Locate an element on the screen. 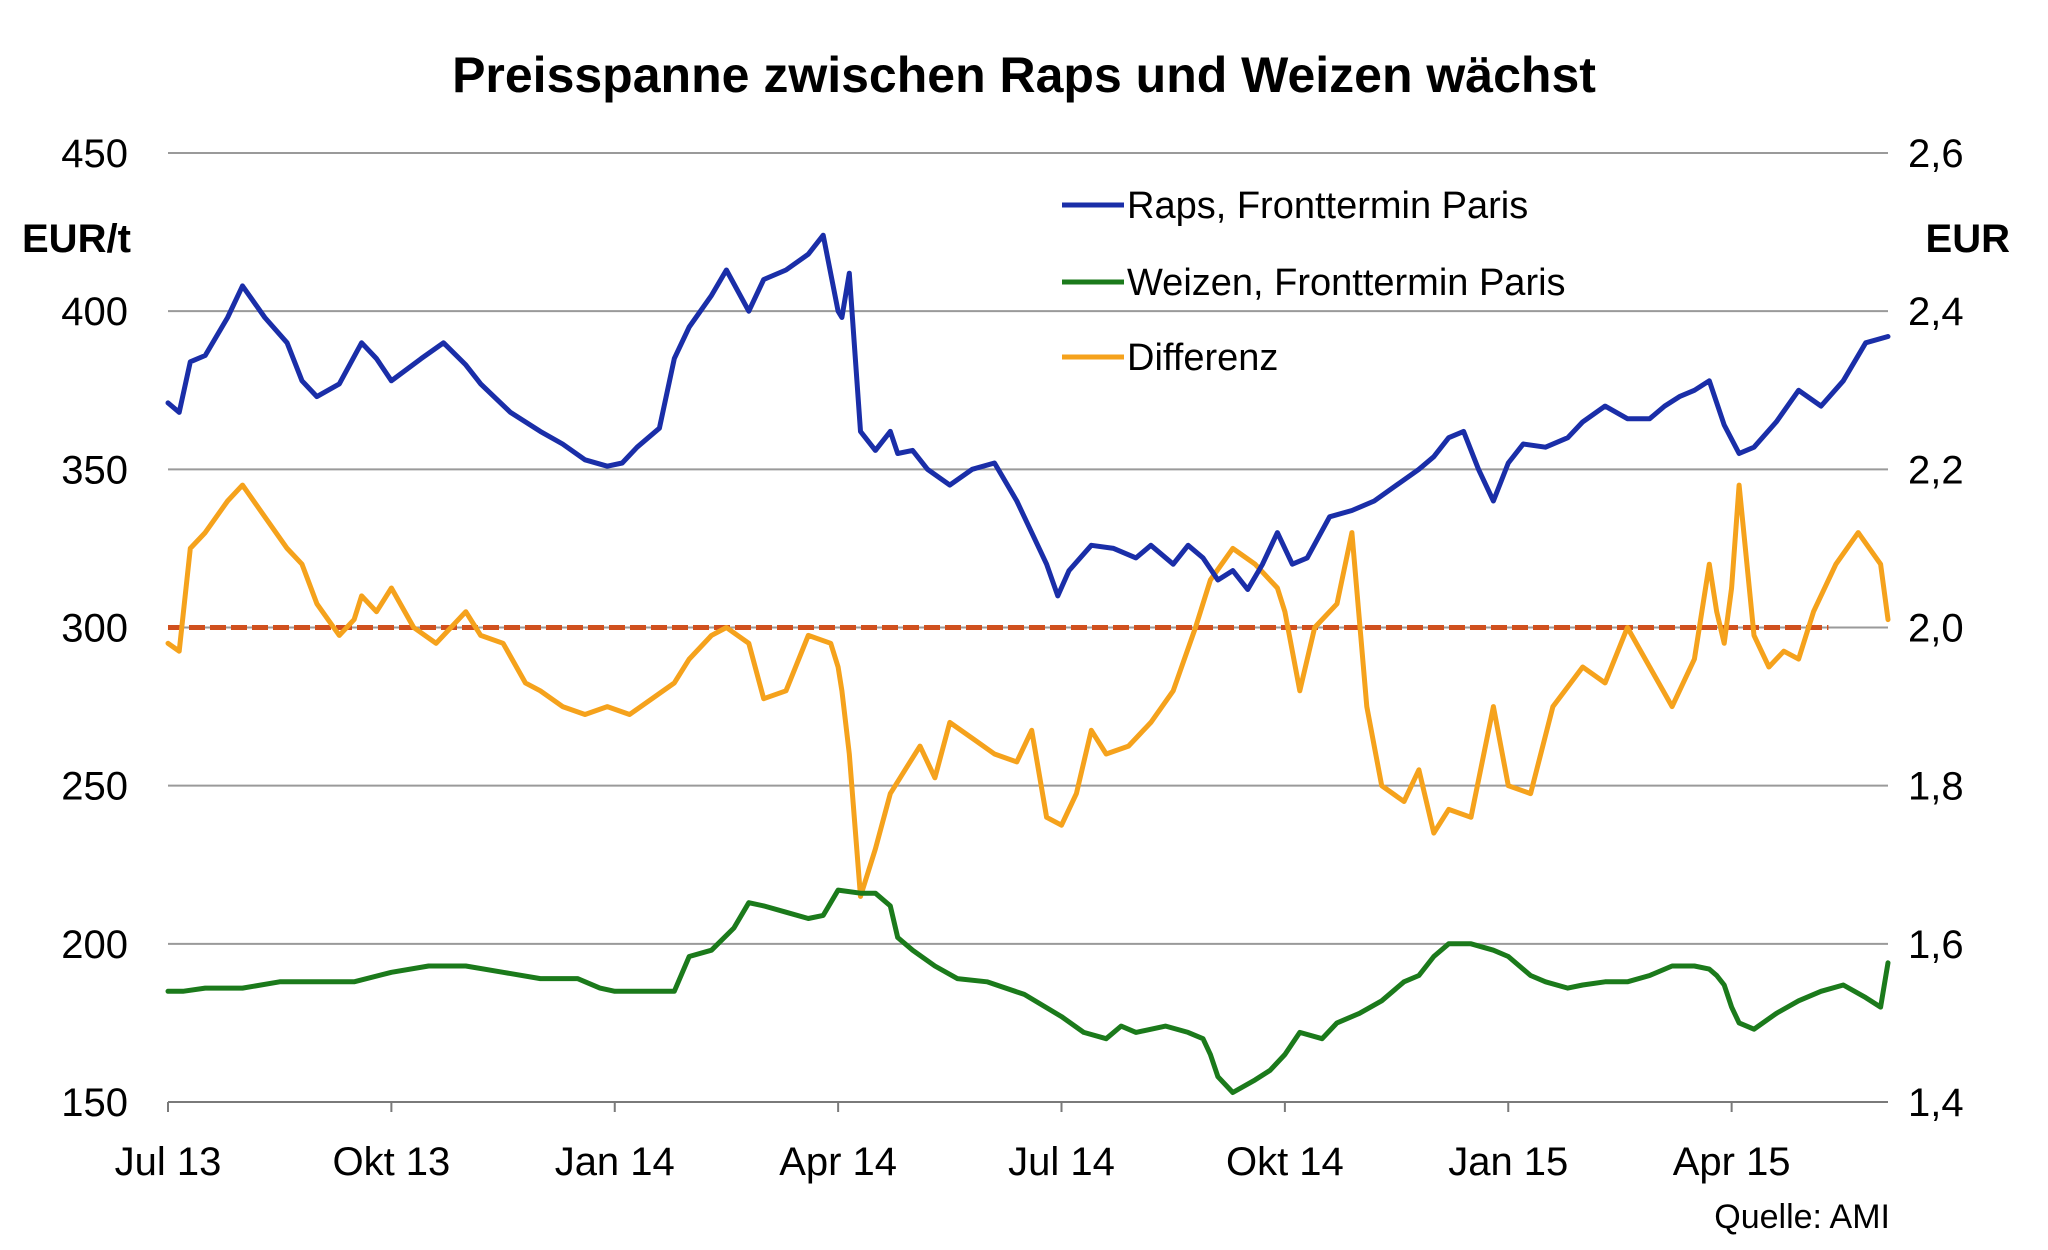 Image resolution: width=2048 pixels, height=1250 pixels. y-tick-label: 200 is located at coordinates (94, 945).